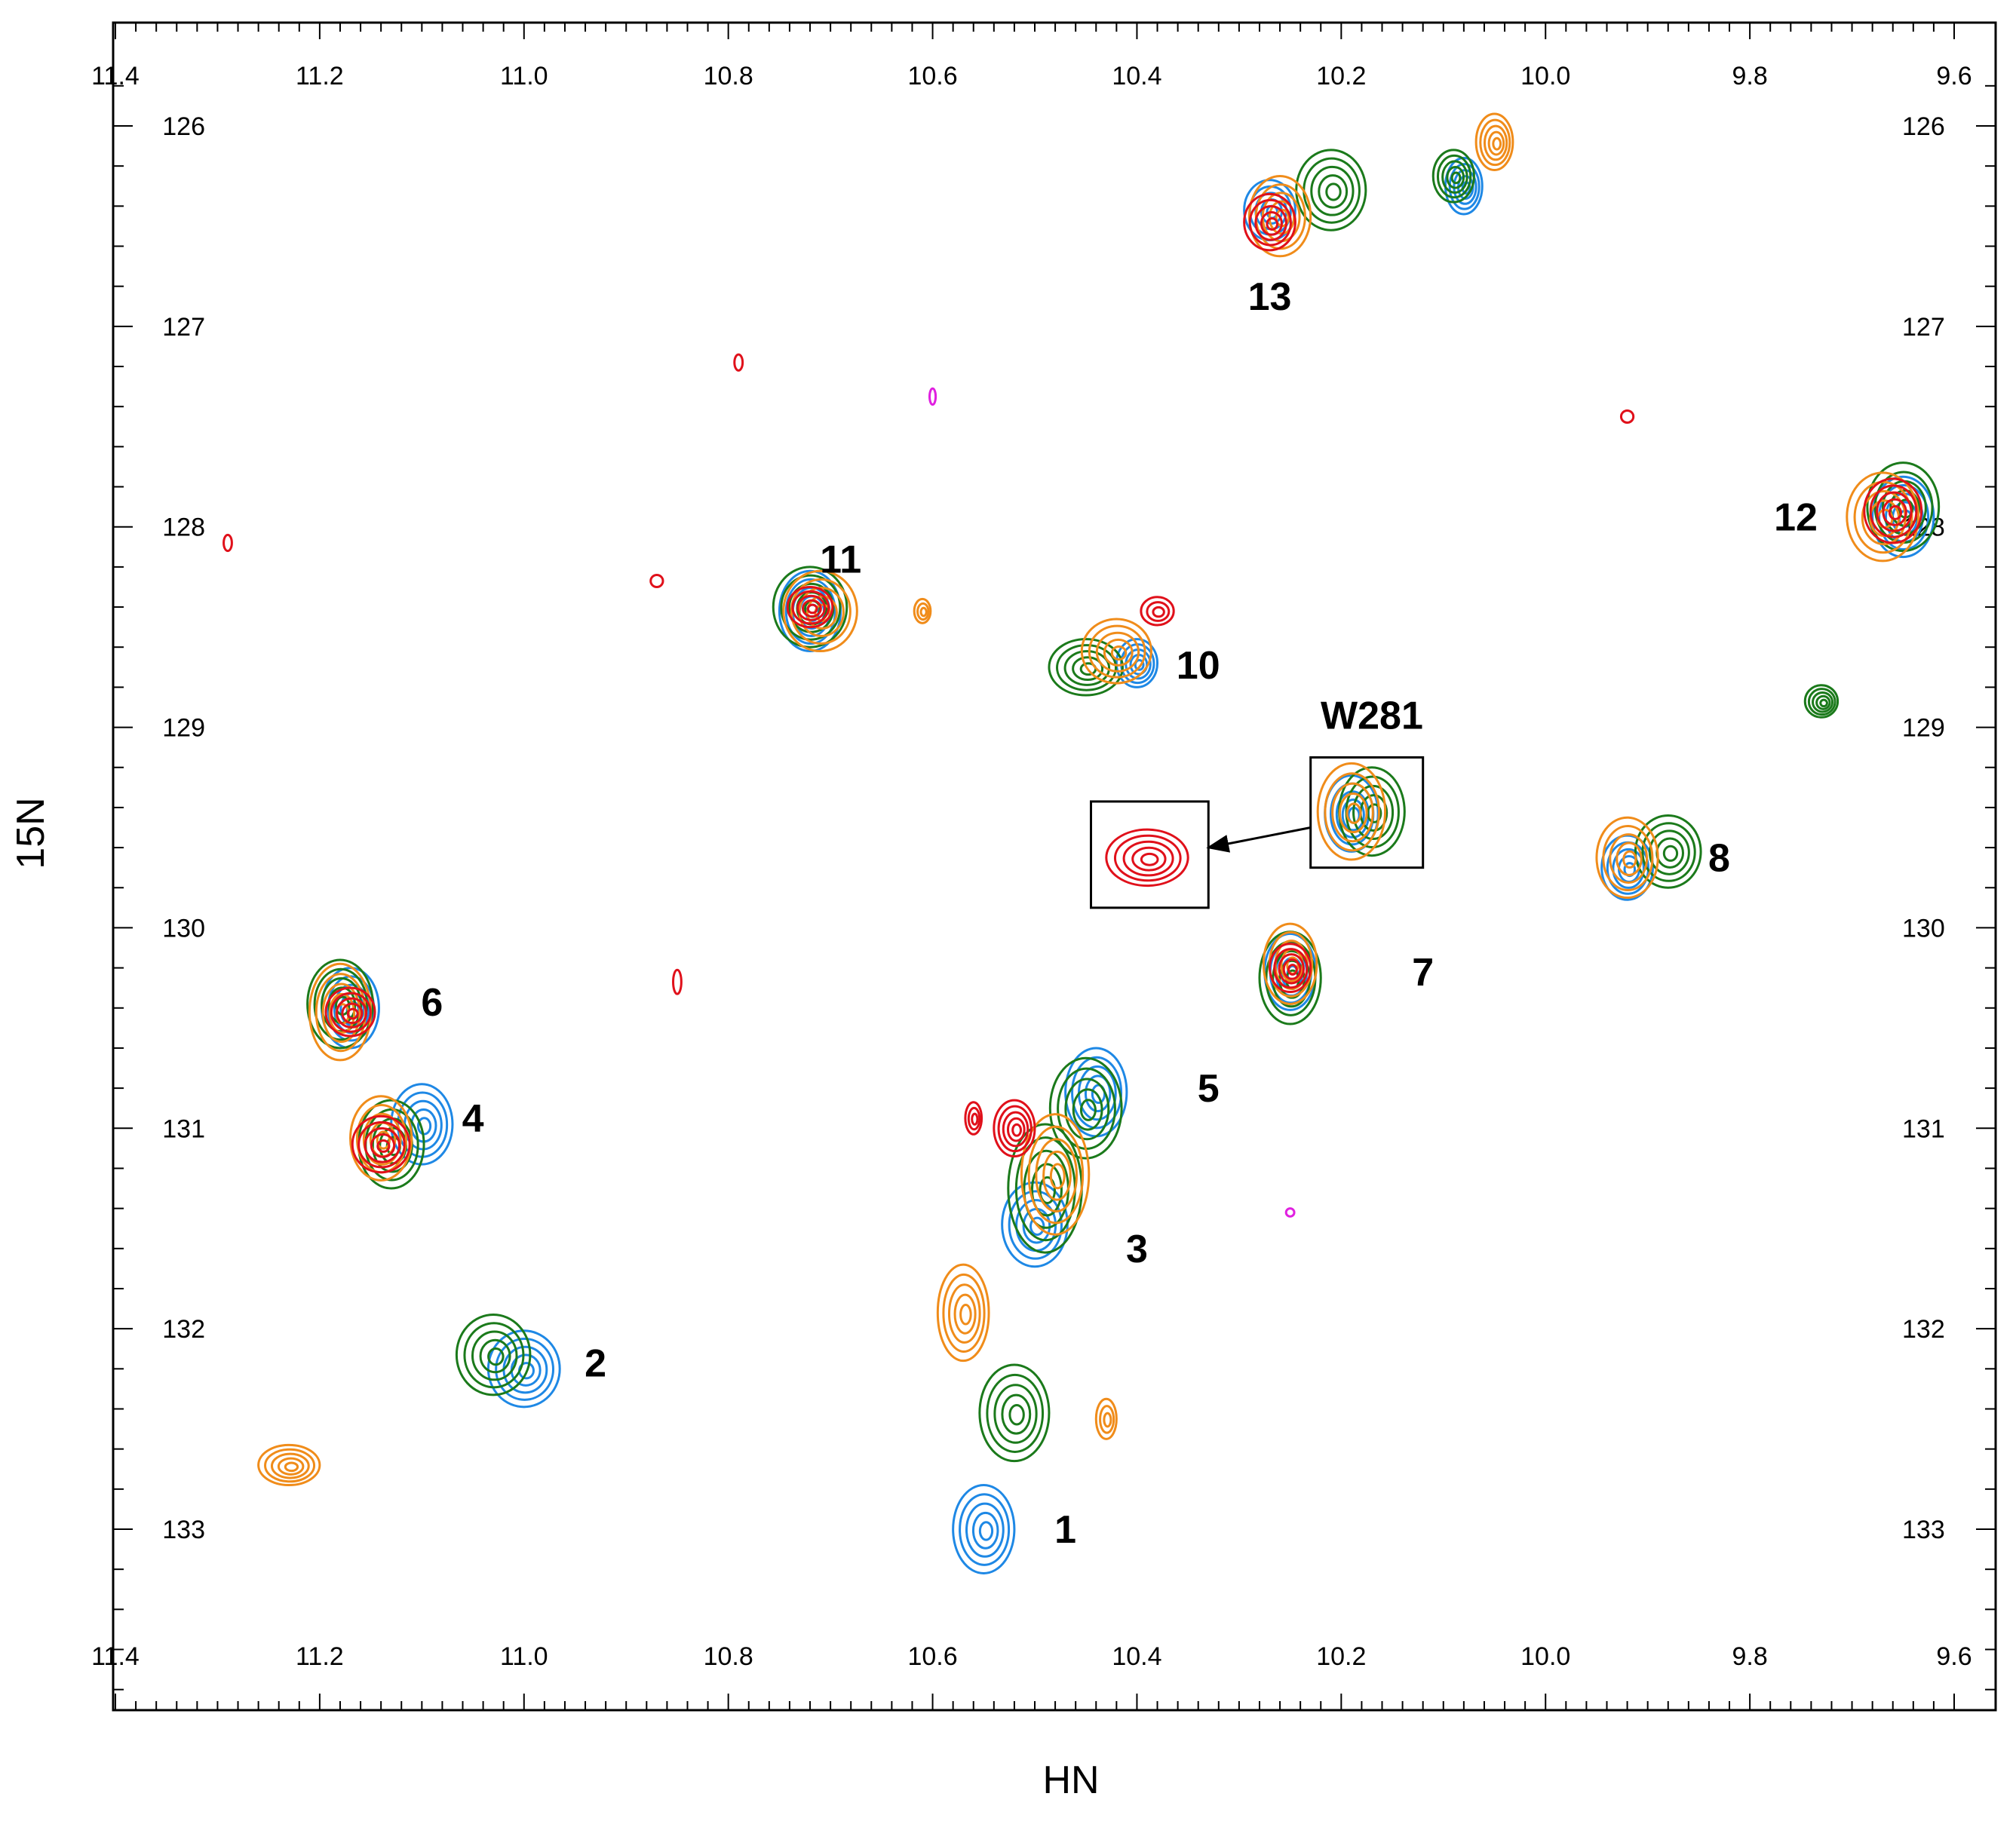 This screenshot has width=2016, height=1821. What do you see at coordinates (1372, 716) in the screenshot?
I see `peak-label-W281: W281` at bounding box center [1372, 716].